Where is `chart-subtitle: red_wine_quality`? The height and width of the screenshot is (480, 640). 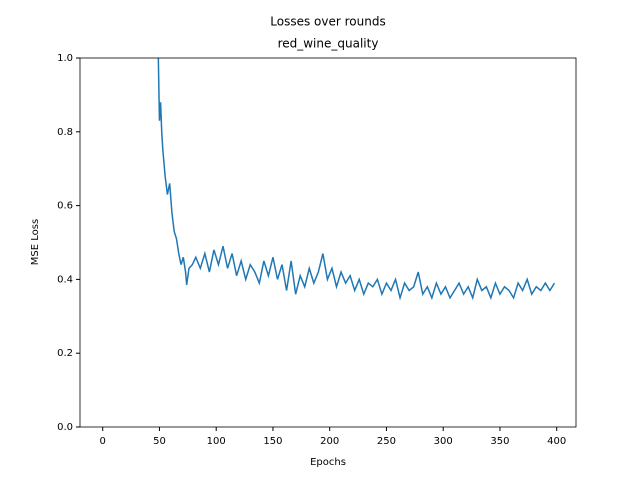
chart-subtitle: red_wine_quality is located at coordinates (328, 44).